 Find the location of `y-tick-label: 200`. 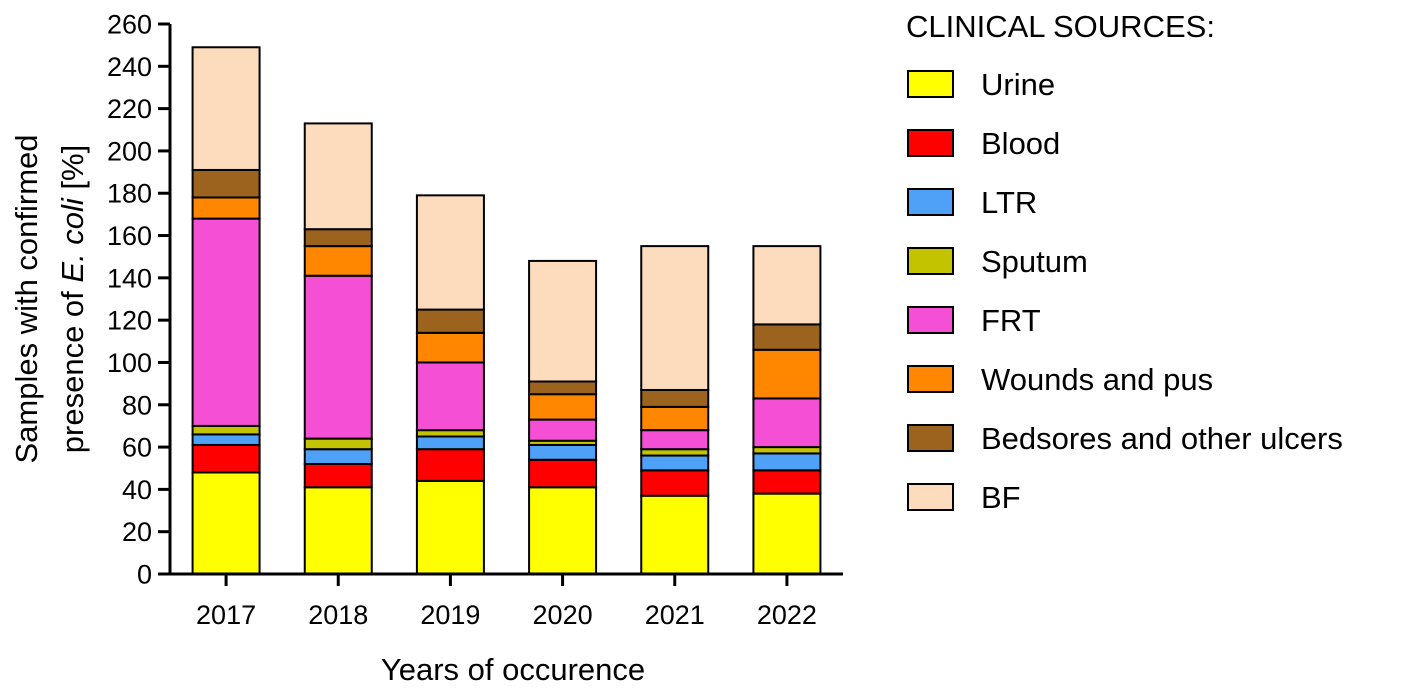

y-tick-label: 200 is located at coordinates (129, 151).